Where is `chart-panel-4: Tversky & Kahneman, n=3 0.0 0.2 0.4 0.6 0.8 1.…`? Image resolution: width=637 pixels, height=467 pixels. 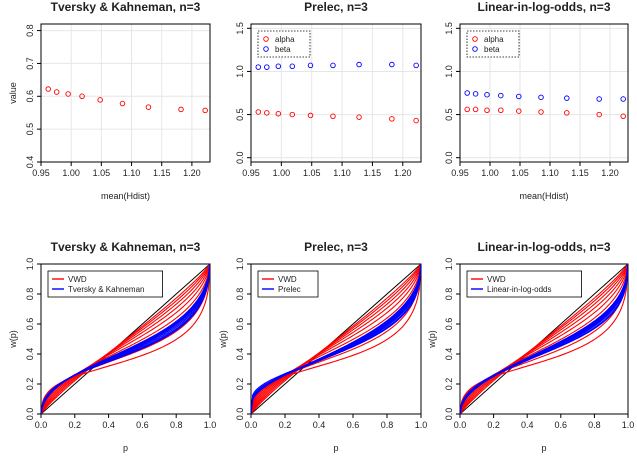
chart-panel-4: Tversky & Kahneman, n=3 0.0 0.2 0.4 0.6 0.8 1.… is located at coordinates (112, 346).